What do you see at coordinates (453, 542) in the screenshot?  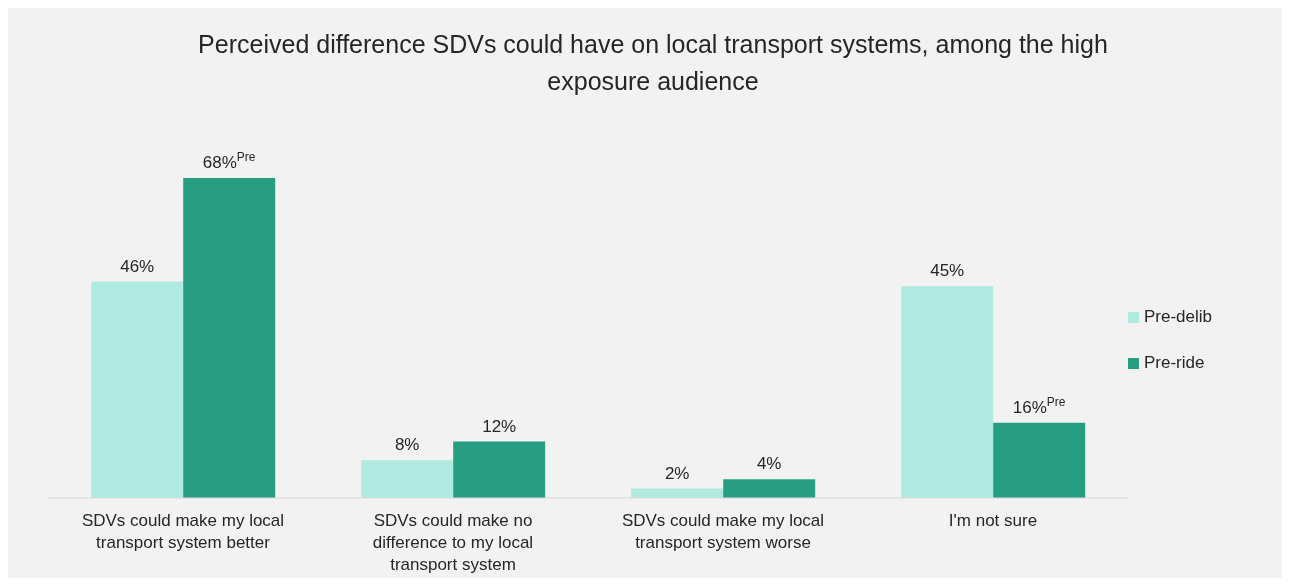 I see `x-tick-label: SDVs could make no difference to my local transport system` at bounding box center [453, 542].